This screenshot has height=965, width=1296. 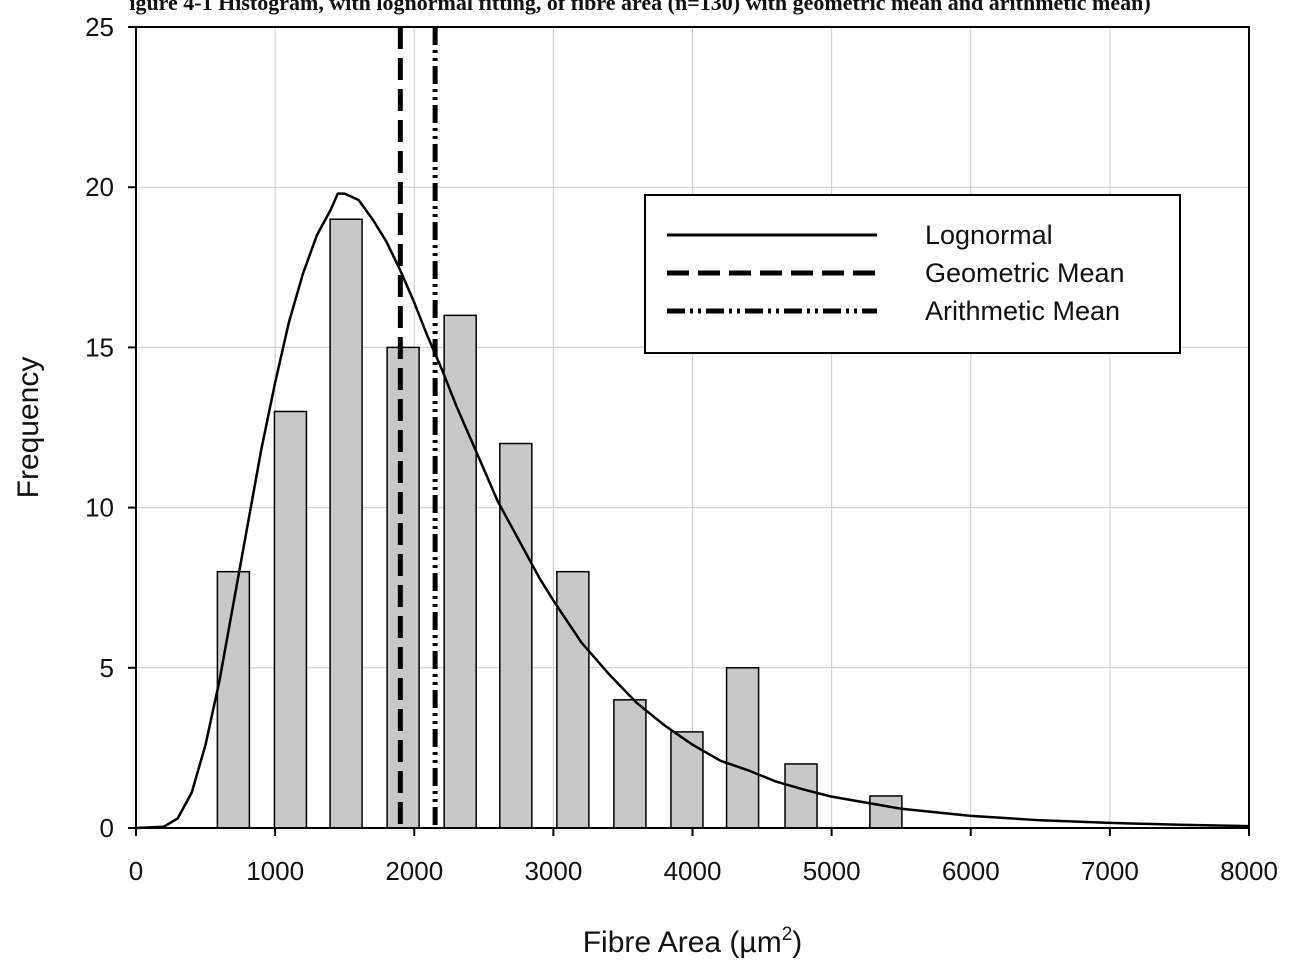 What do you see at coordinates (971, 871) in the screenshot?
I see `x-tick-label-6000: 6000` at bounding box center [971, 871].